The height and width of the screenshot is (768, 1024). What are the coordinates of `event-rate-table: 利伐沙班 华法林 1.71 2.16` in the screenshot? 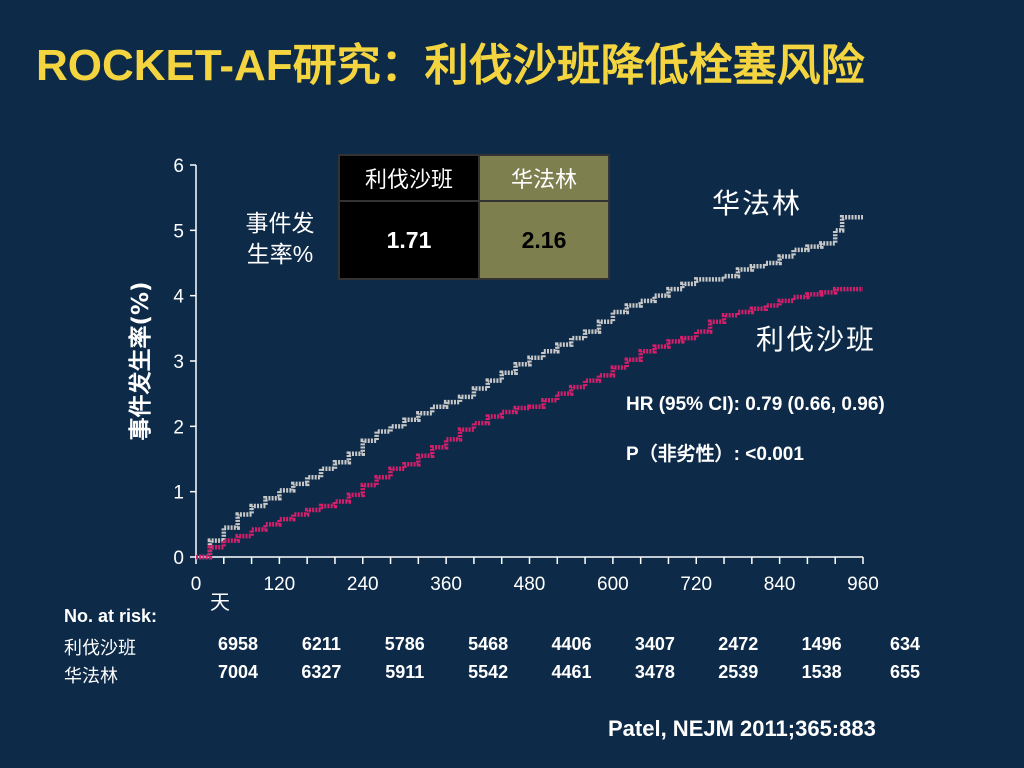 It's located at (474, 217).